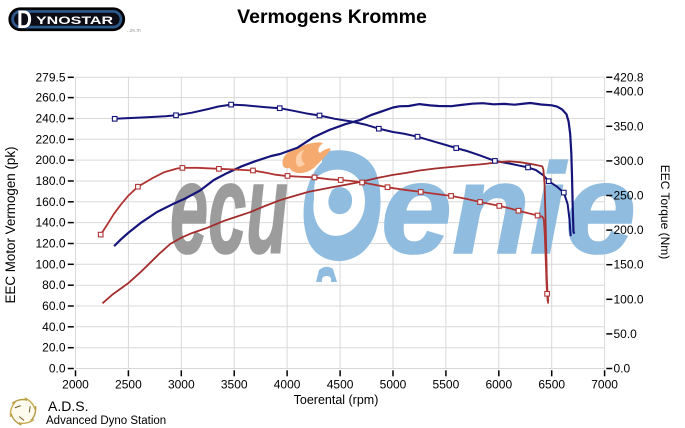 The height and width of the screenshot is (428, 685). I want to click on svg-text: 7000, so click(604, 385).